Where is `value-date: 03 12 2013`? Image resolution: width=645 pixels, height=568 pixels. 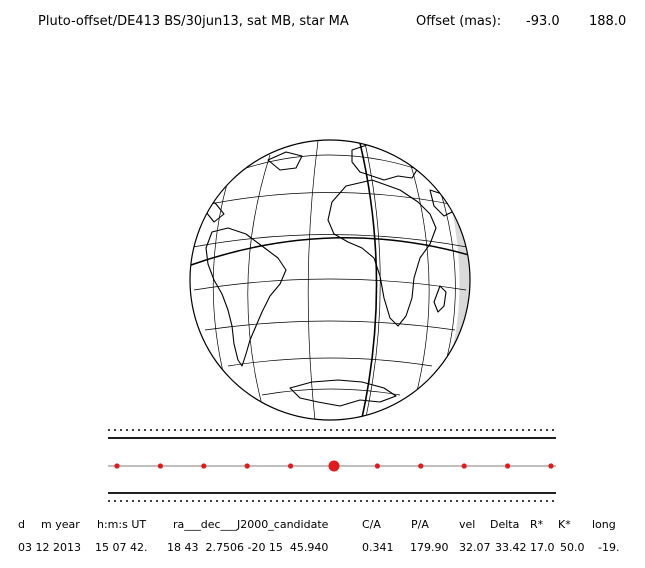
value-date: 03 12 2013 is located at coordinates (49, 547).